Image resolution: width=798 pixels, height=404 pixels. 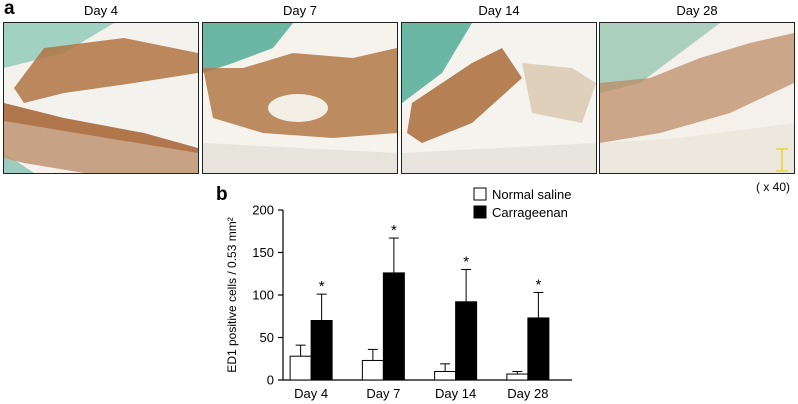 What do you see at coordinates (455, 393) in the screenshot?
I see `x-tick-label: Day 14` at bounding box center [455, 393].